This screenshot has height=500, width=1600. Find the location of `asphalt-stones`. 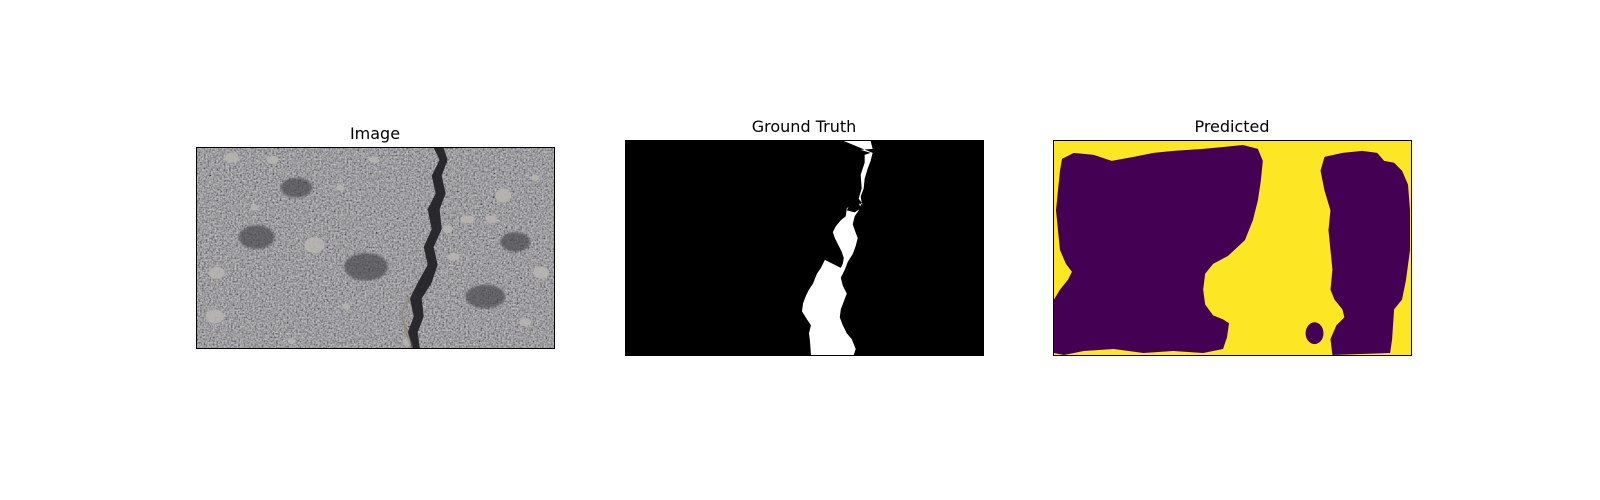

asphalt-stones is located at coordinates (377, 249).